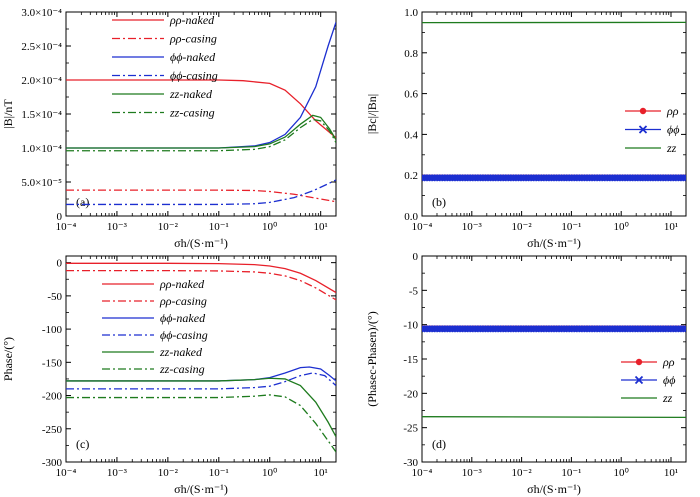  I want to click on y-tick-label: 3.0×10⁻⁴, so click(41, 13).